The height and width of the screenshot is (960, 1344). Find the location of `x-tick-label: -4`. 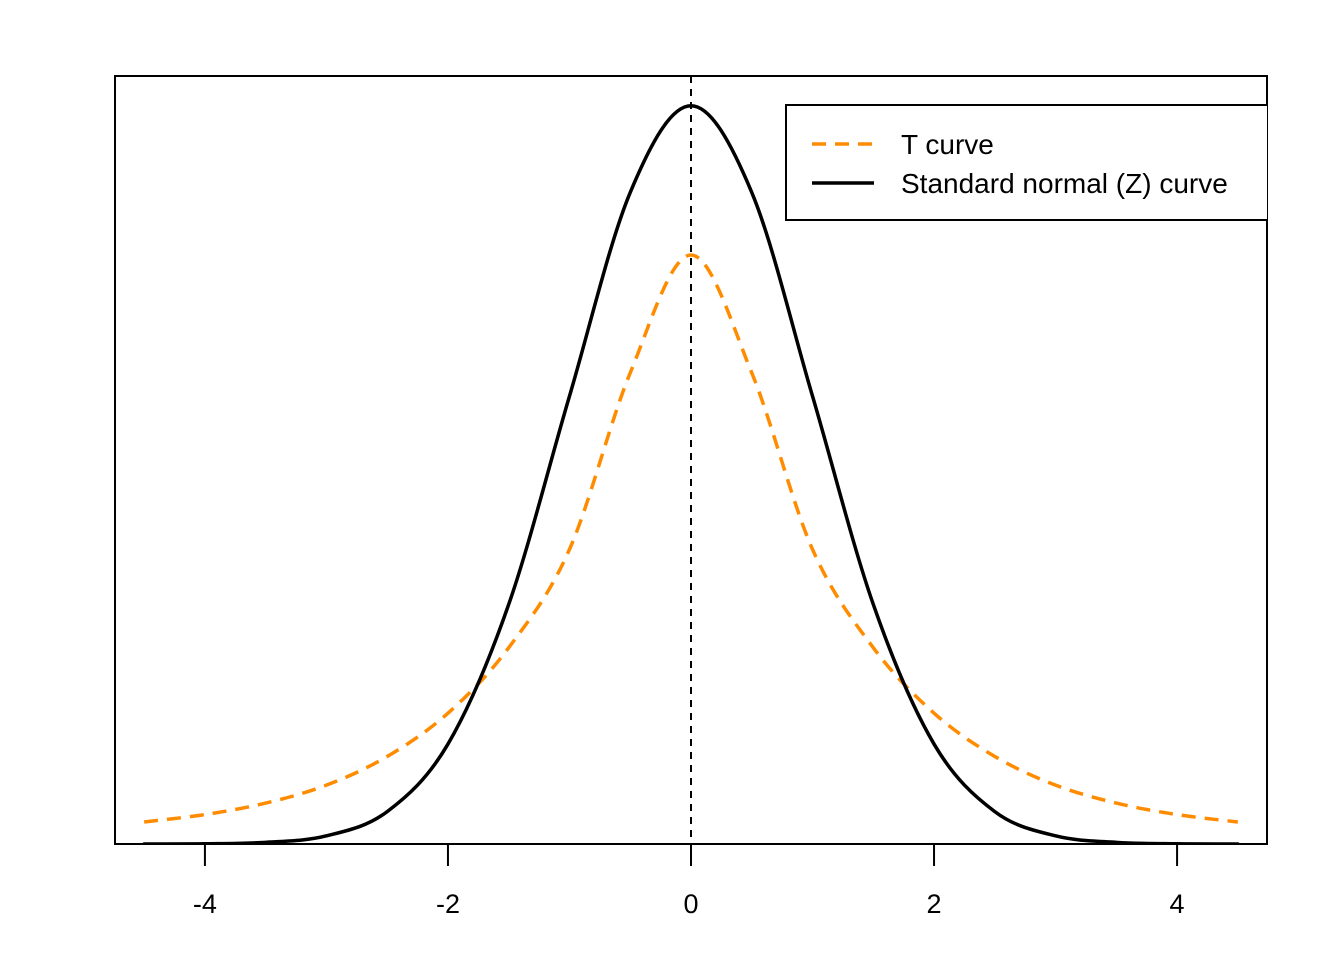

x-tick-label: -4 is located at coordinates (205, 904).